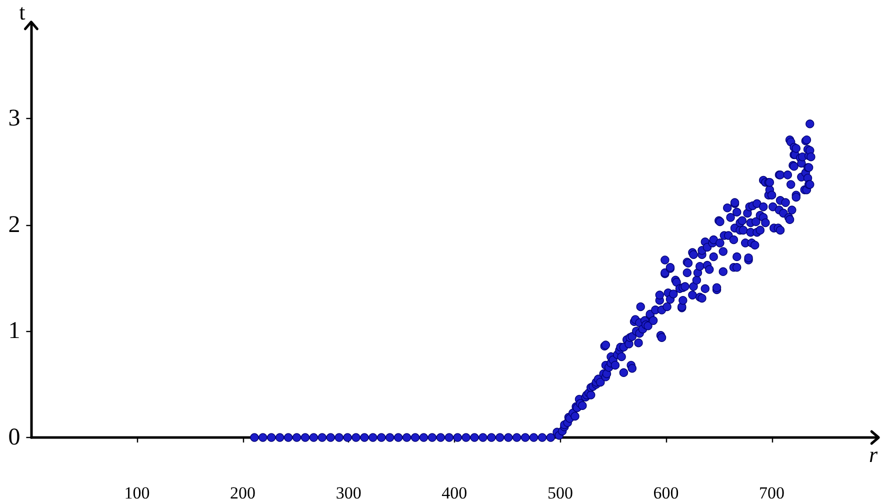 This screenshot has width=882, height=503. I want to click on x-tick-label: 600, so click(666, 493).